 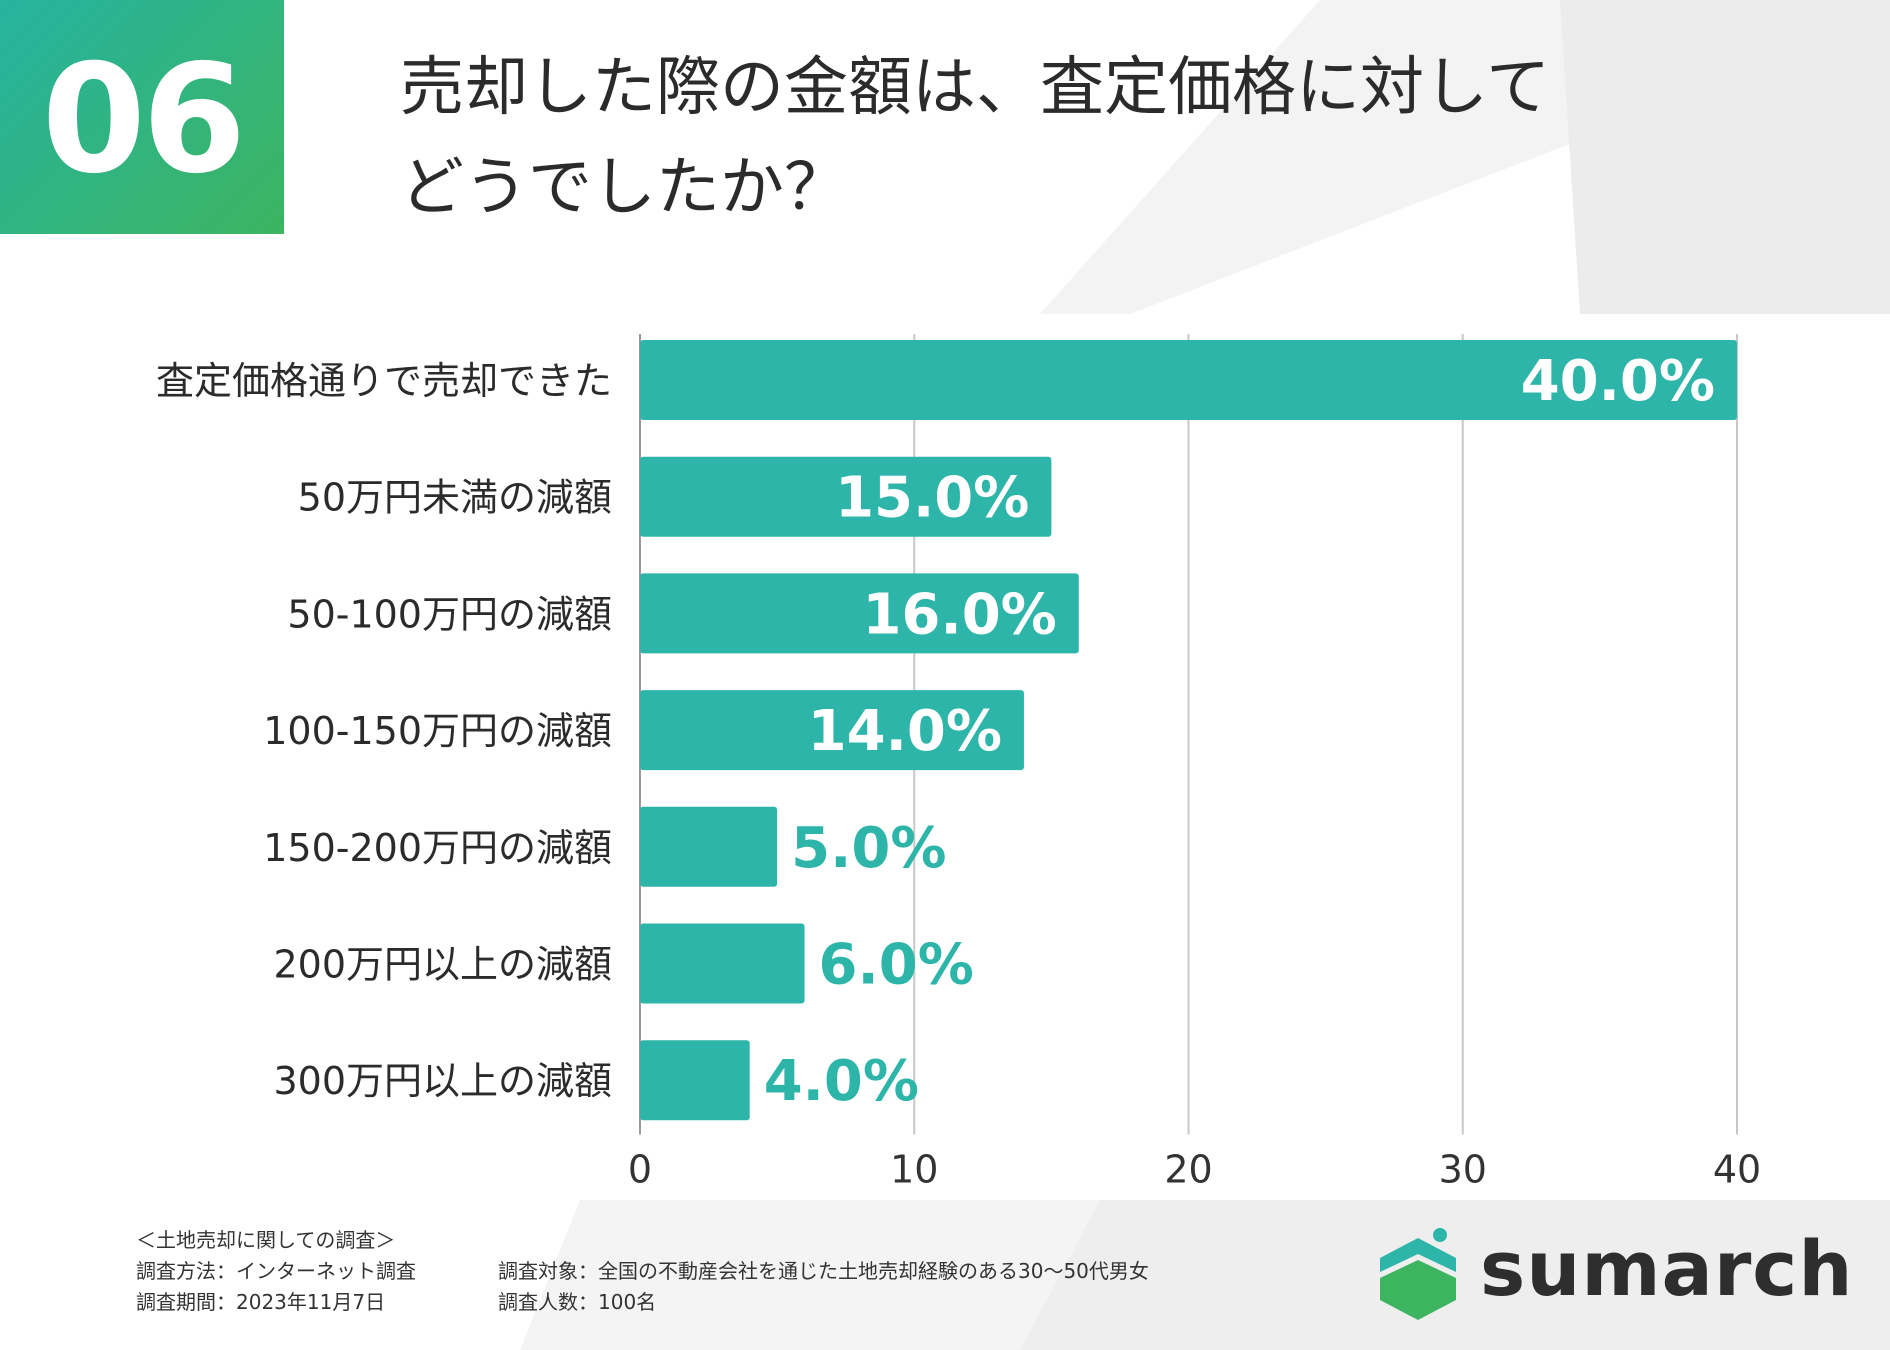 I want to click on value-label: 4.0%, so click(x=841, y=1081).